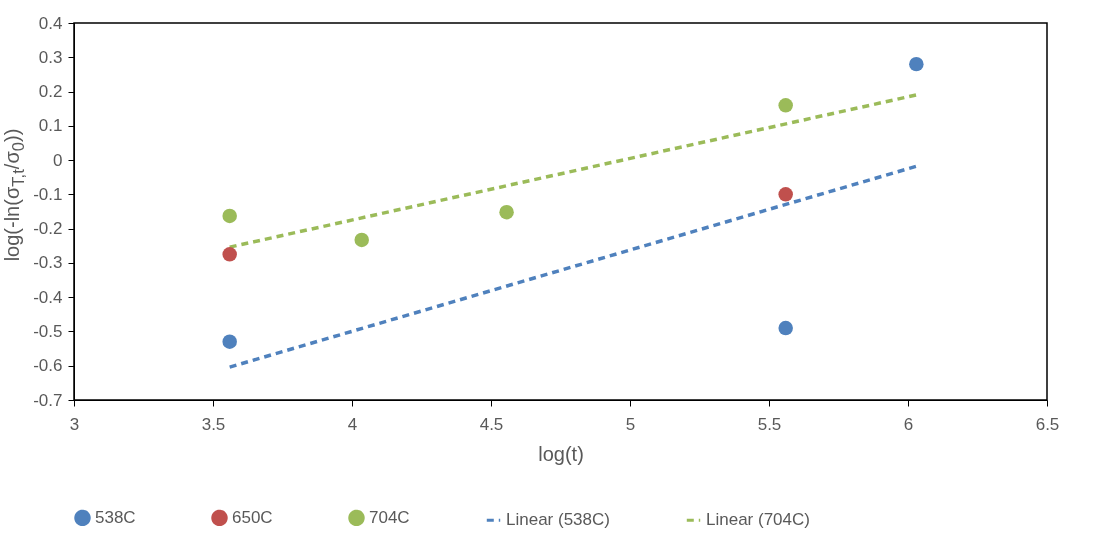  What do you see at coordinates (50, 126) in the screenshot?
I see `y-tick-label: 0.1` at bounding box center [50, 126].